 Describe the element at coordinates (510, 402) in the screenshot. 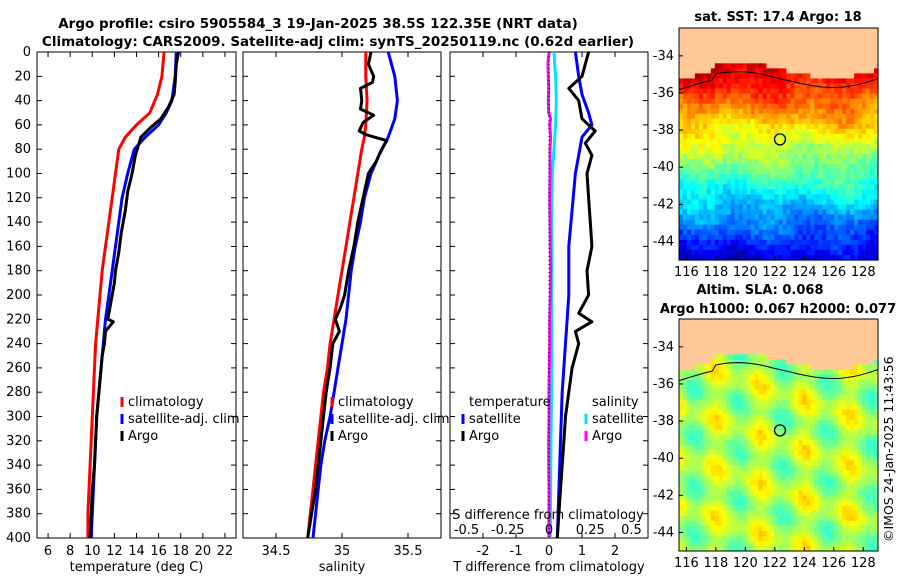

I see `legend-entry: temperature` at that location.